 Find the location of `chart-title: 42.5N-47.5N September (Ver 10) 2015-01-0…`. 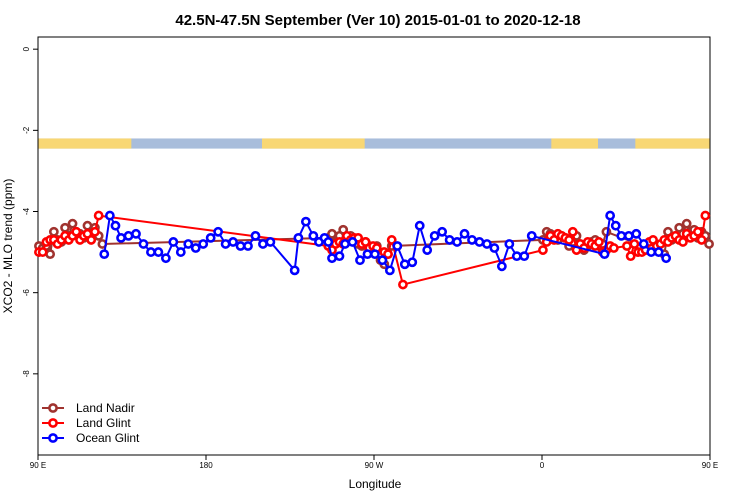

chart-title: 42.5N-47.5N September (Ver 10) 2015-01-0… is located at coordinates (377, 20).